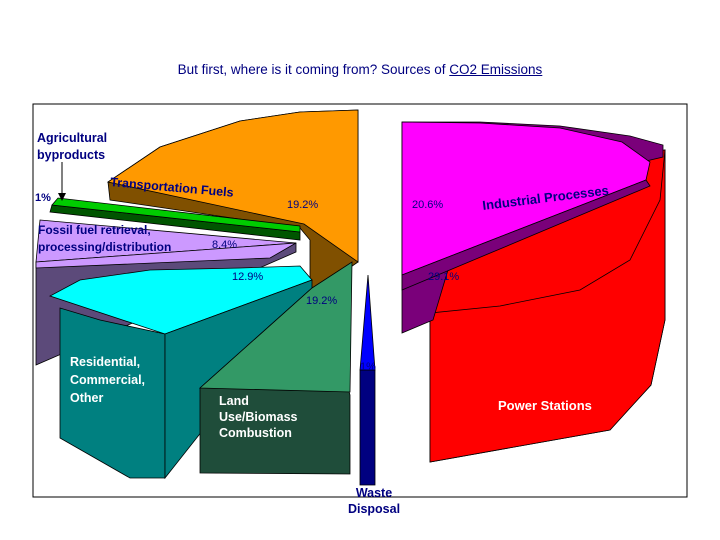 The image size is (720, 540). I want to click on label-waste-line2: Disposal, so click(374, 509).